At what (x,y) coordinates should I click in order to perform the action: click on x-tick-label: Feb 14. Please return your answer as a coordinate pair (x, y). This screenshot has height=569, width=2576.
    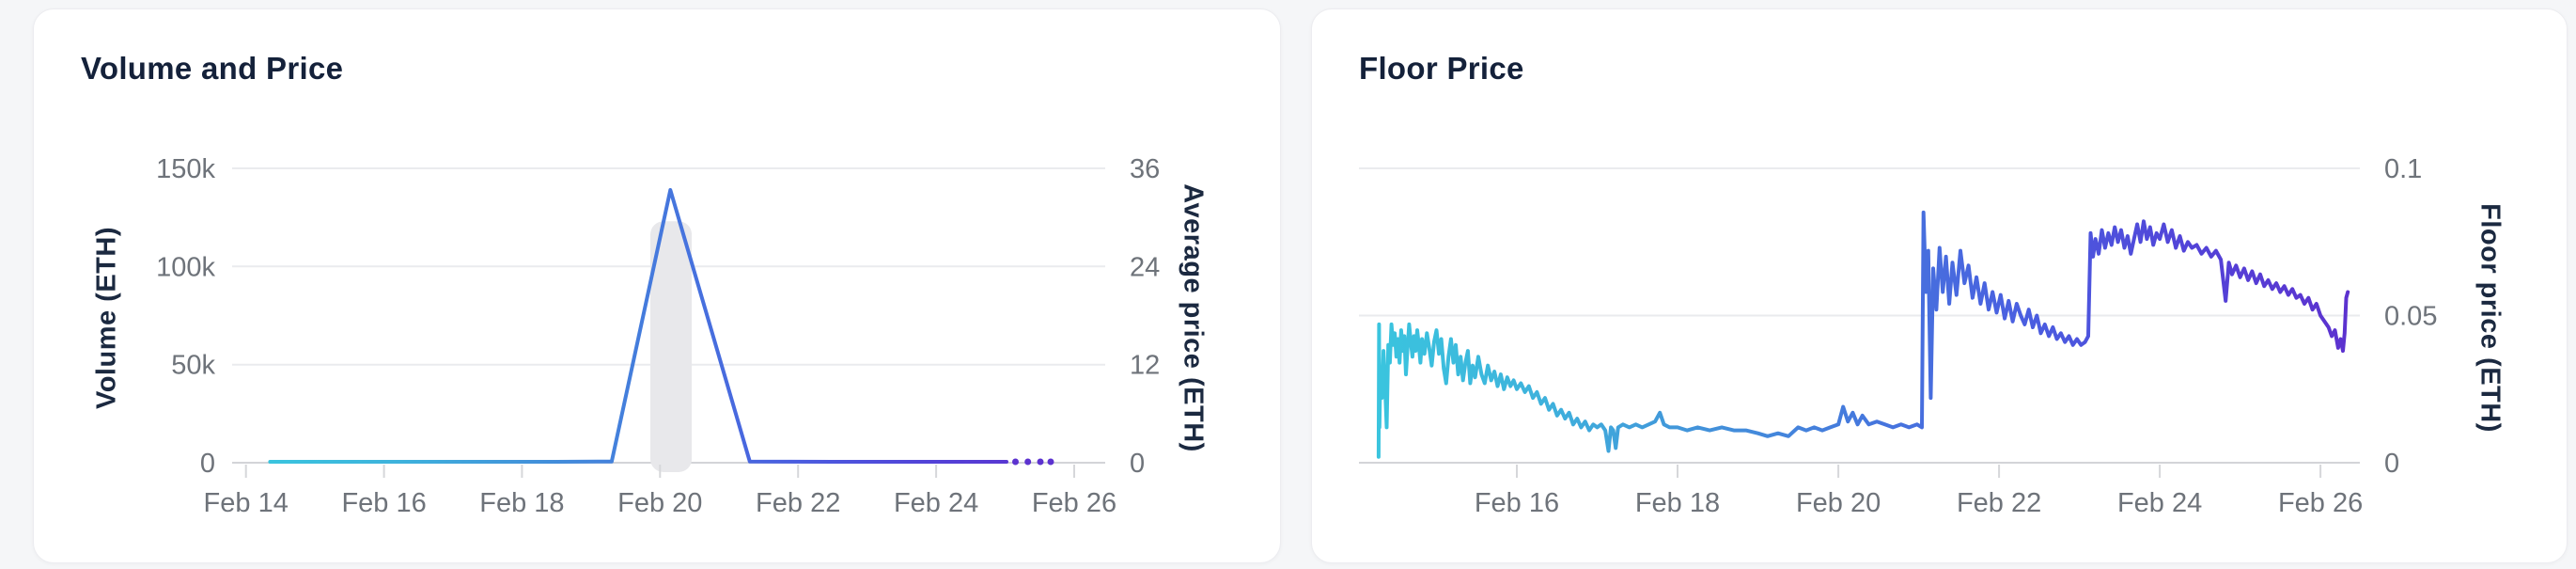
    Looking at the image, I should click on (247, 503).